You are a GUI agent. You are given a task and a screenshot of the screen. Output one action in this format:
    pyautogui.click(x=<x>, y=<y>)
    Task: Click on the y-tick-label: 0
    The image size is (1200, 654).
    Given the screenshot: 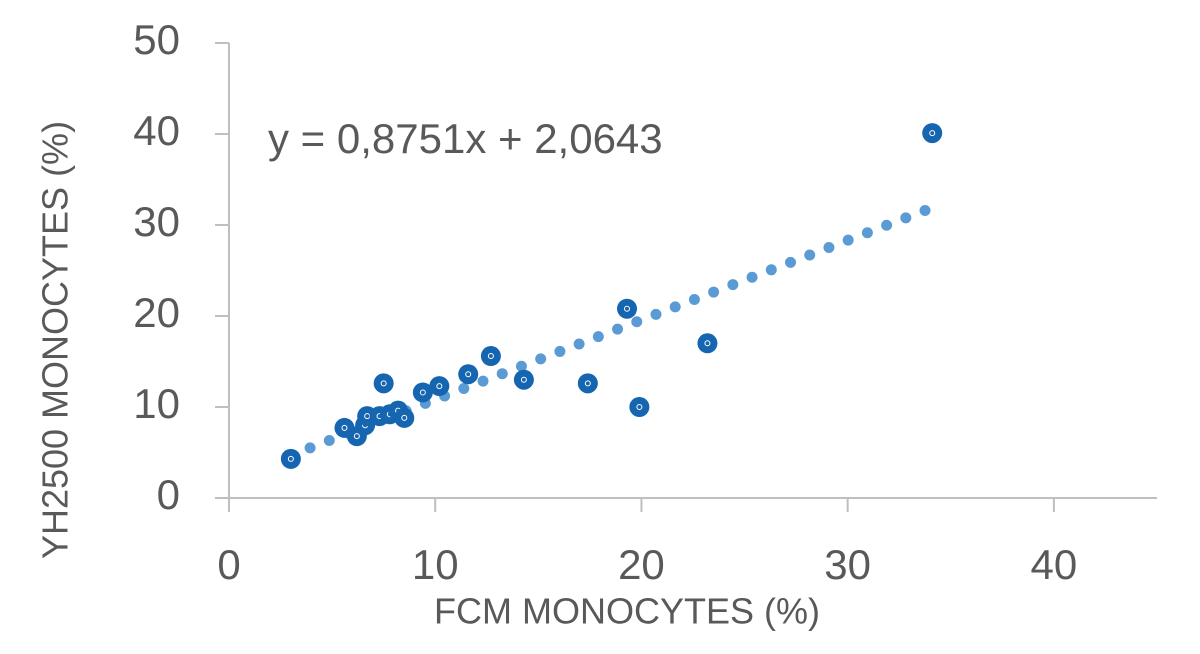 What is the action you would take?
    pyautogui.click(x=168, y=494)
    